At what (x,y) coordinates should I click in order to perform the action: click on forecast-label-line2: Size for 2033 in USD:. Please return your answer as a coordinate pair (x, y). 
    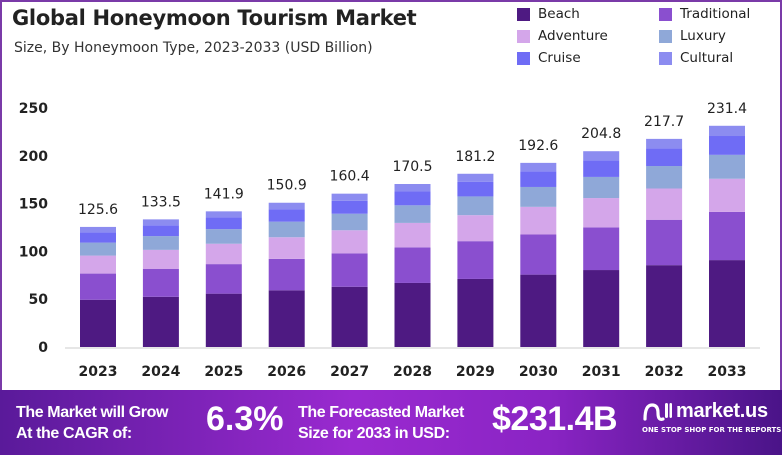
    Looking at the image, I should click on (374, 433).